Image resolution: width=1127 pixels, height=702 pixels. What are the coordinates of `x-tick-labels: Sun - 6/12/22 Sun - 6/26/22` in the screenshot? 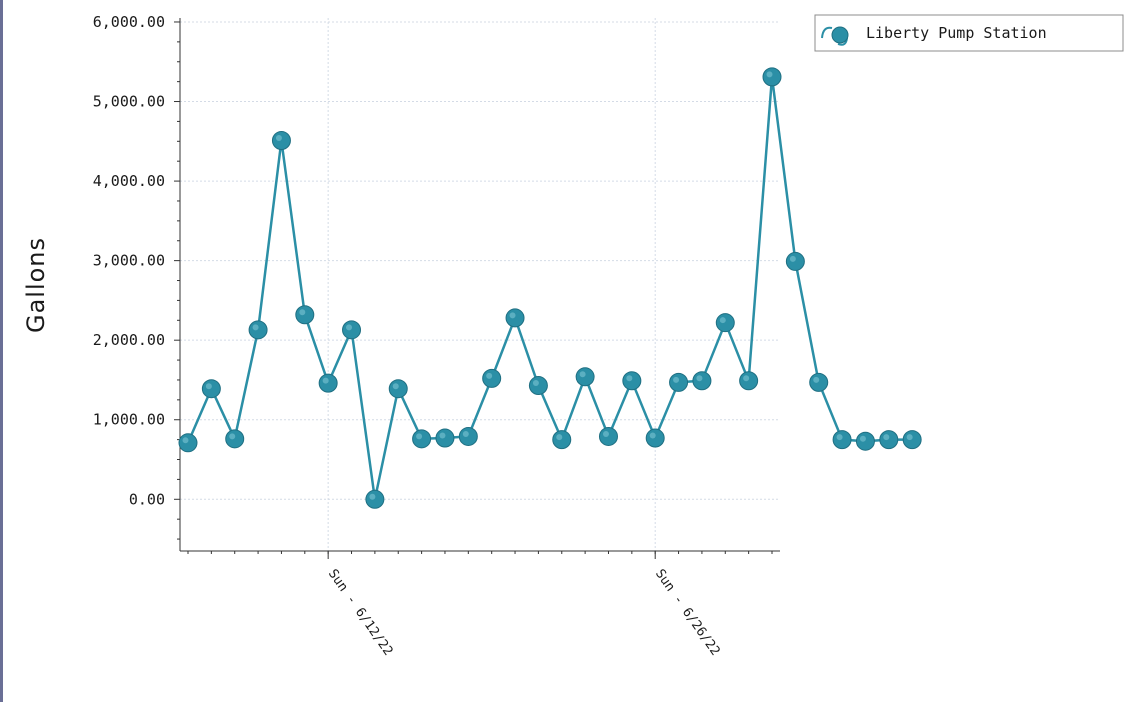 It's located at (524, 613).